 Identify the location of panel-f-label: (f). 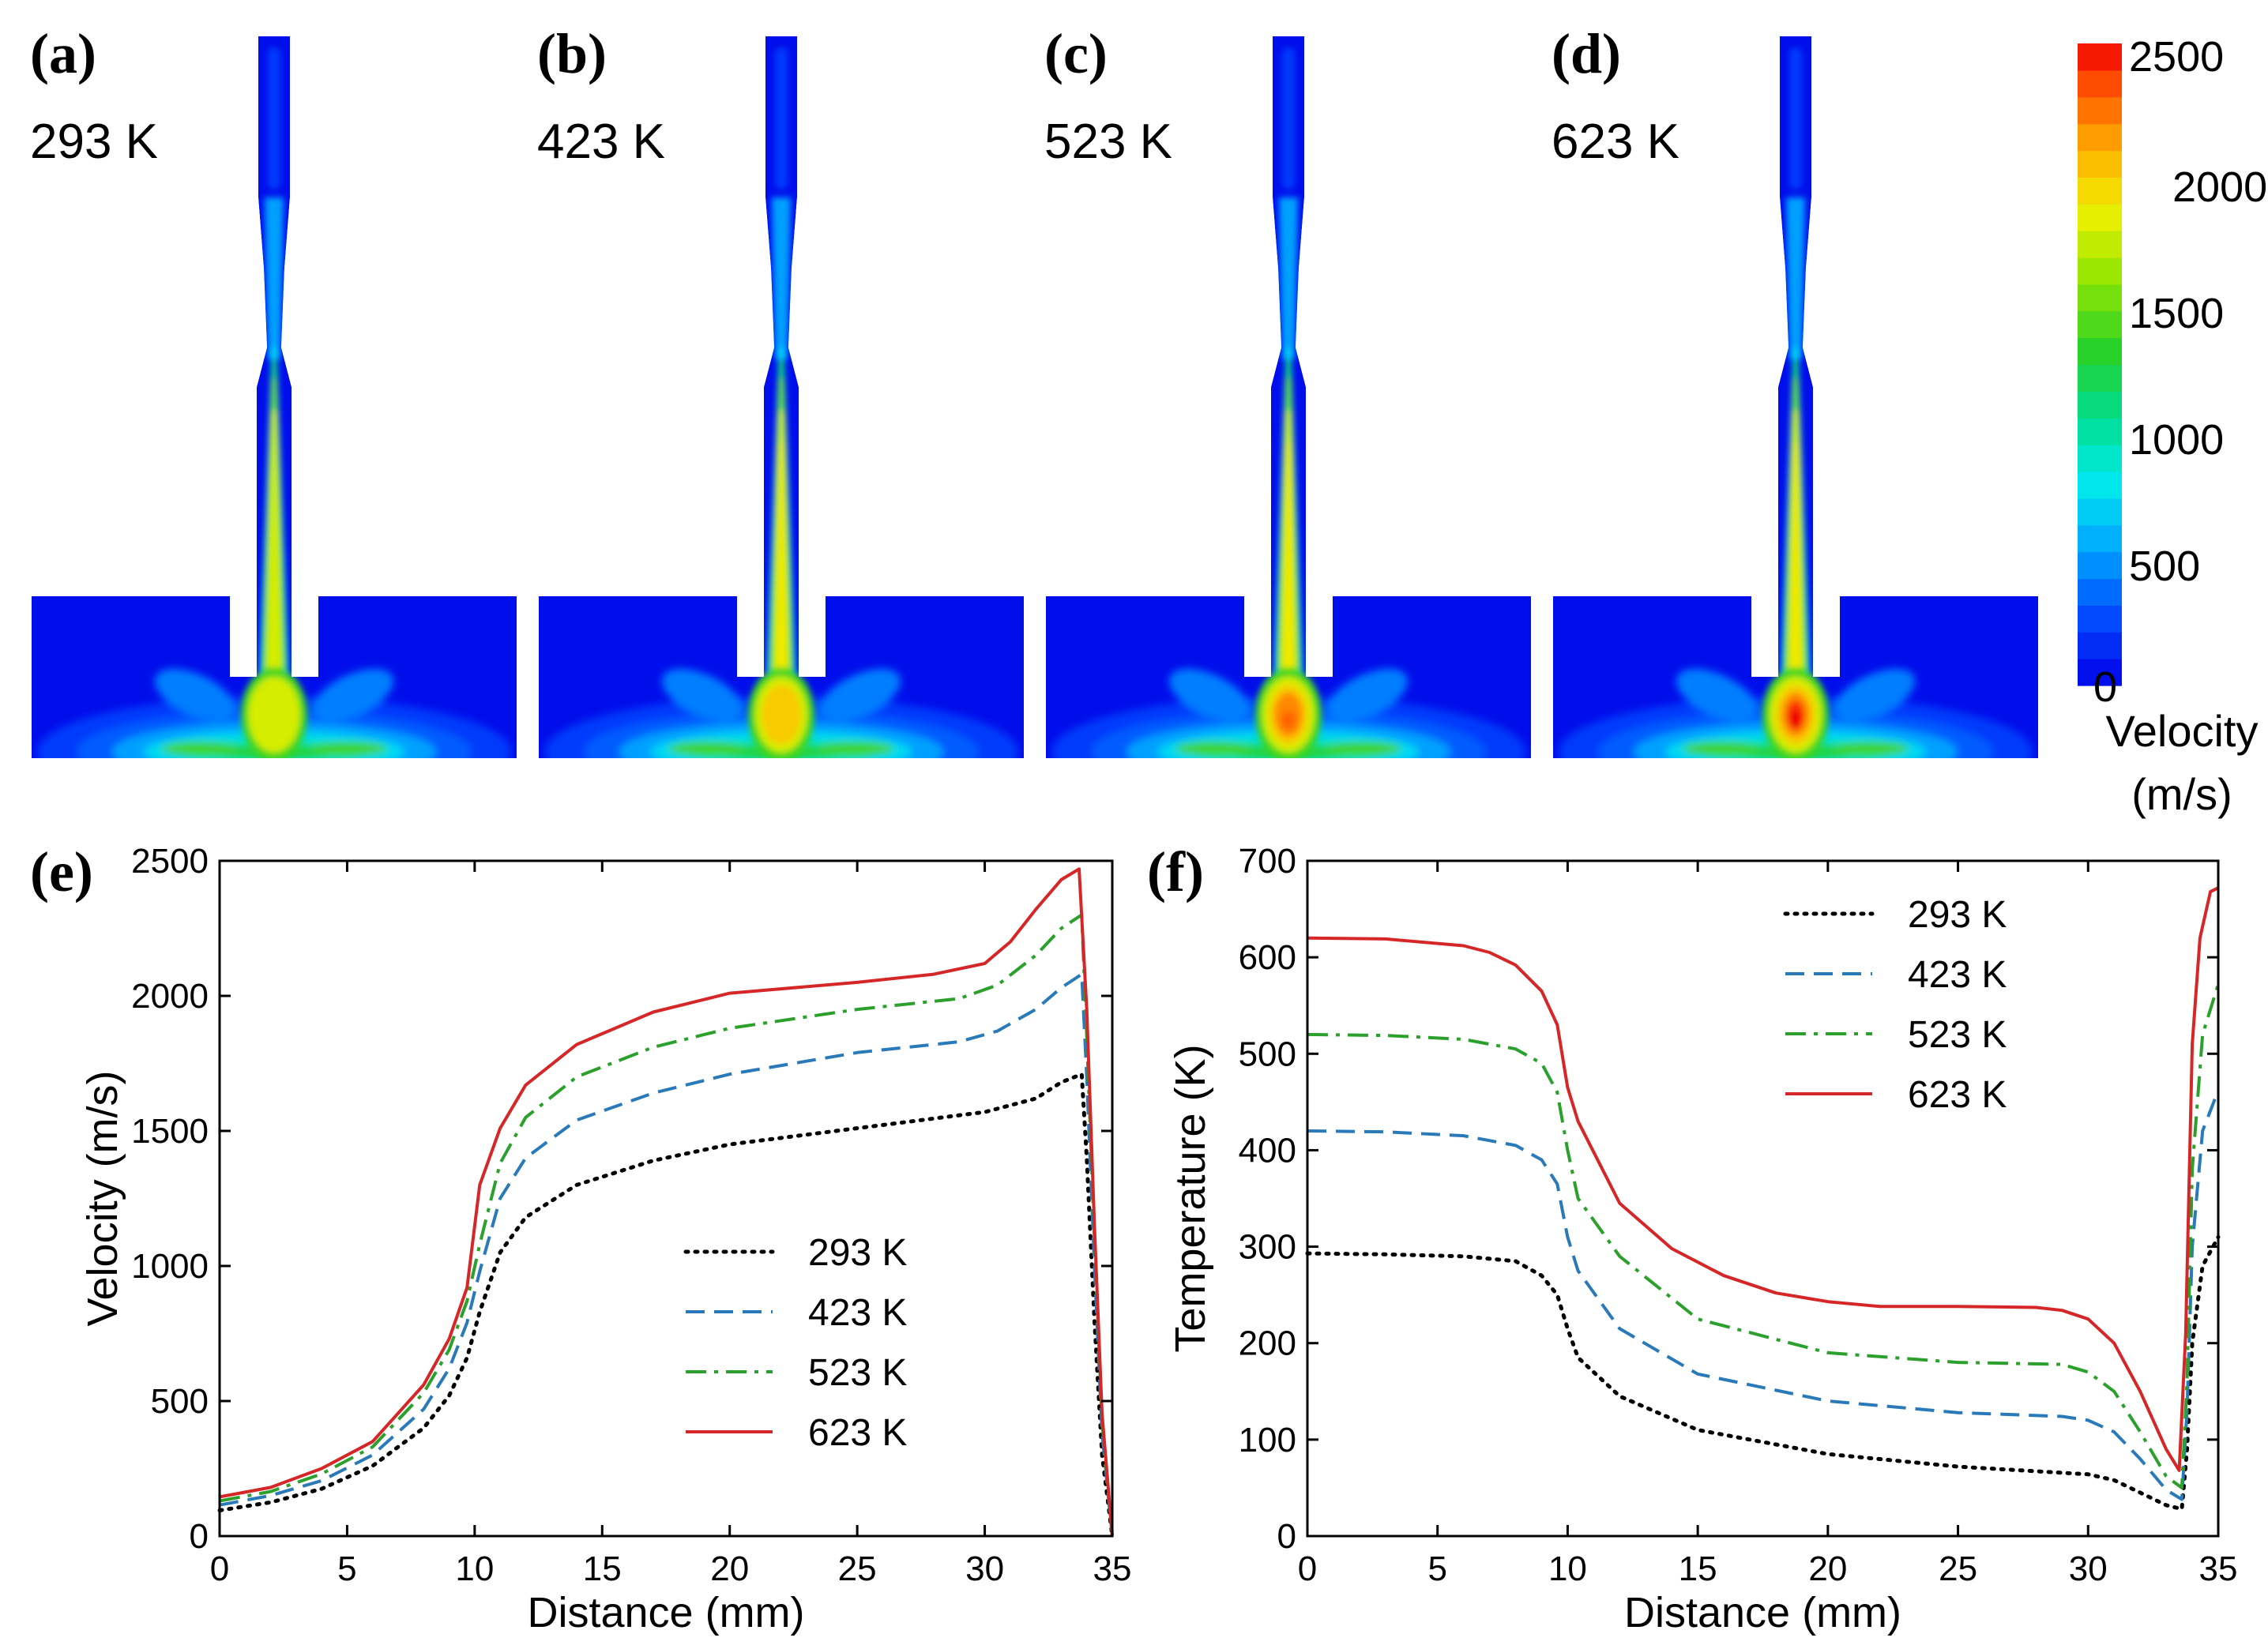
(1175, 871).